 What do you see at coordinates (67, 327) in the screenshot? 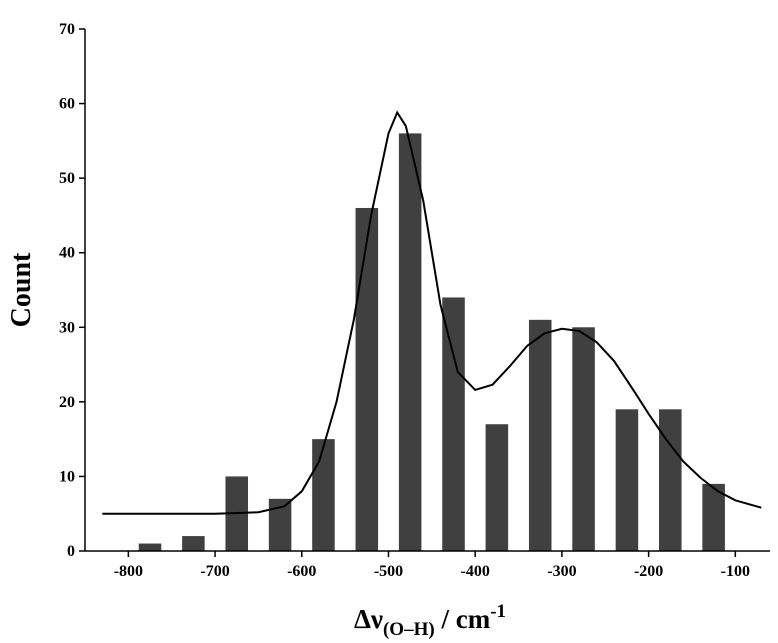
I see `y-tick-label: 30` at bounding box center [67, 327].